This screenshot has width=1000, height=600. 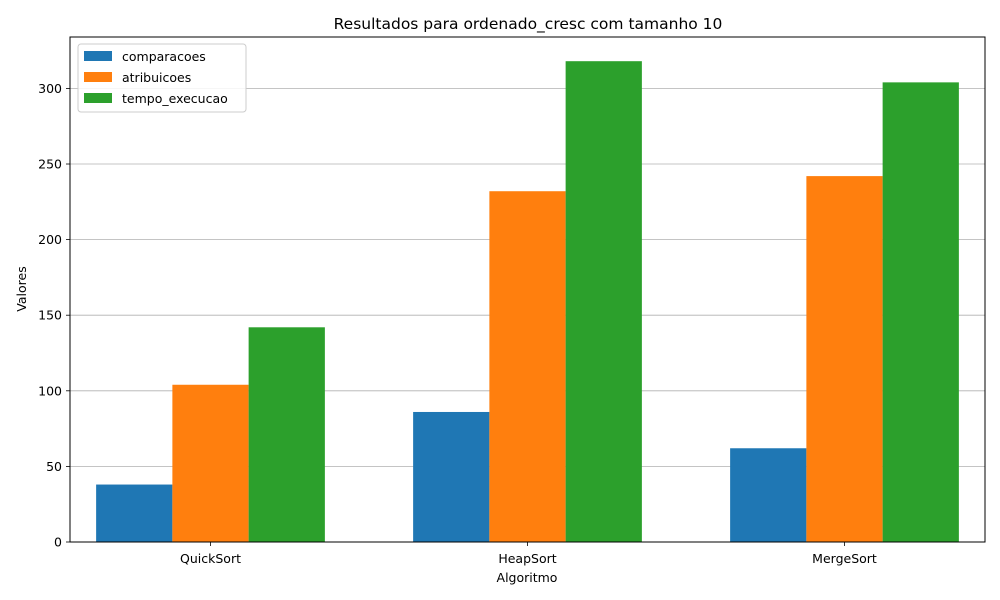 I want to click on y-tick-label: 100, so click(x=50, y=390).